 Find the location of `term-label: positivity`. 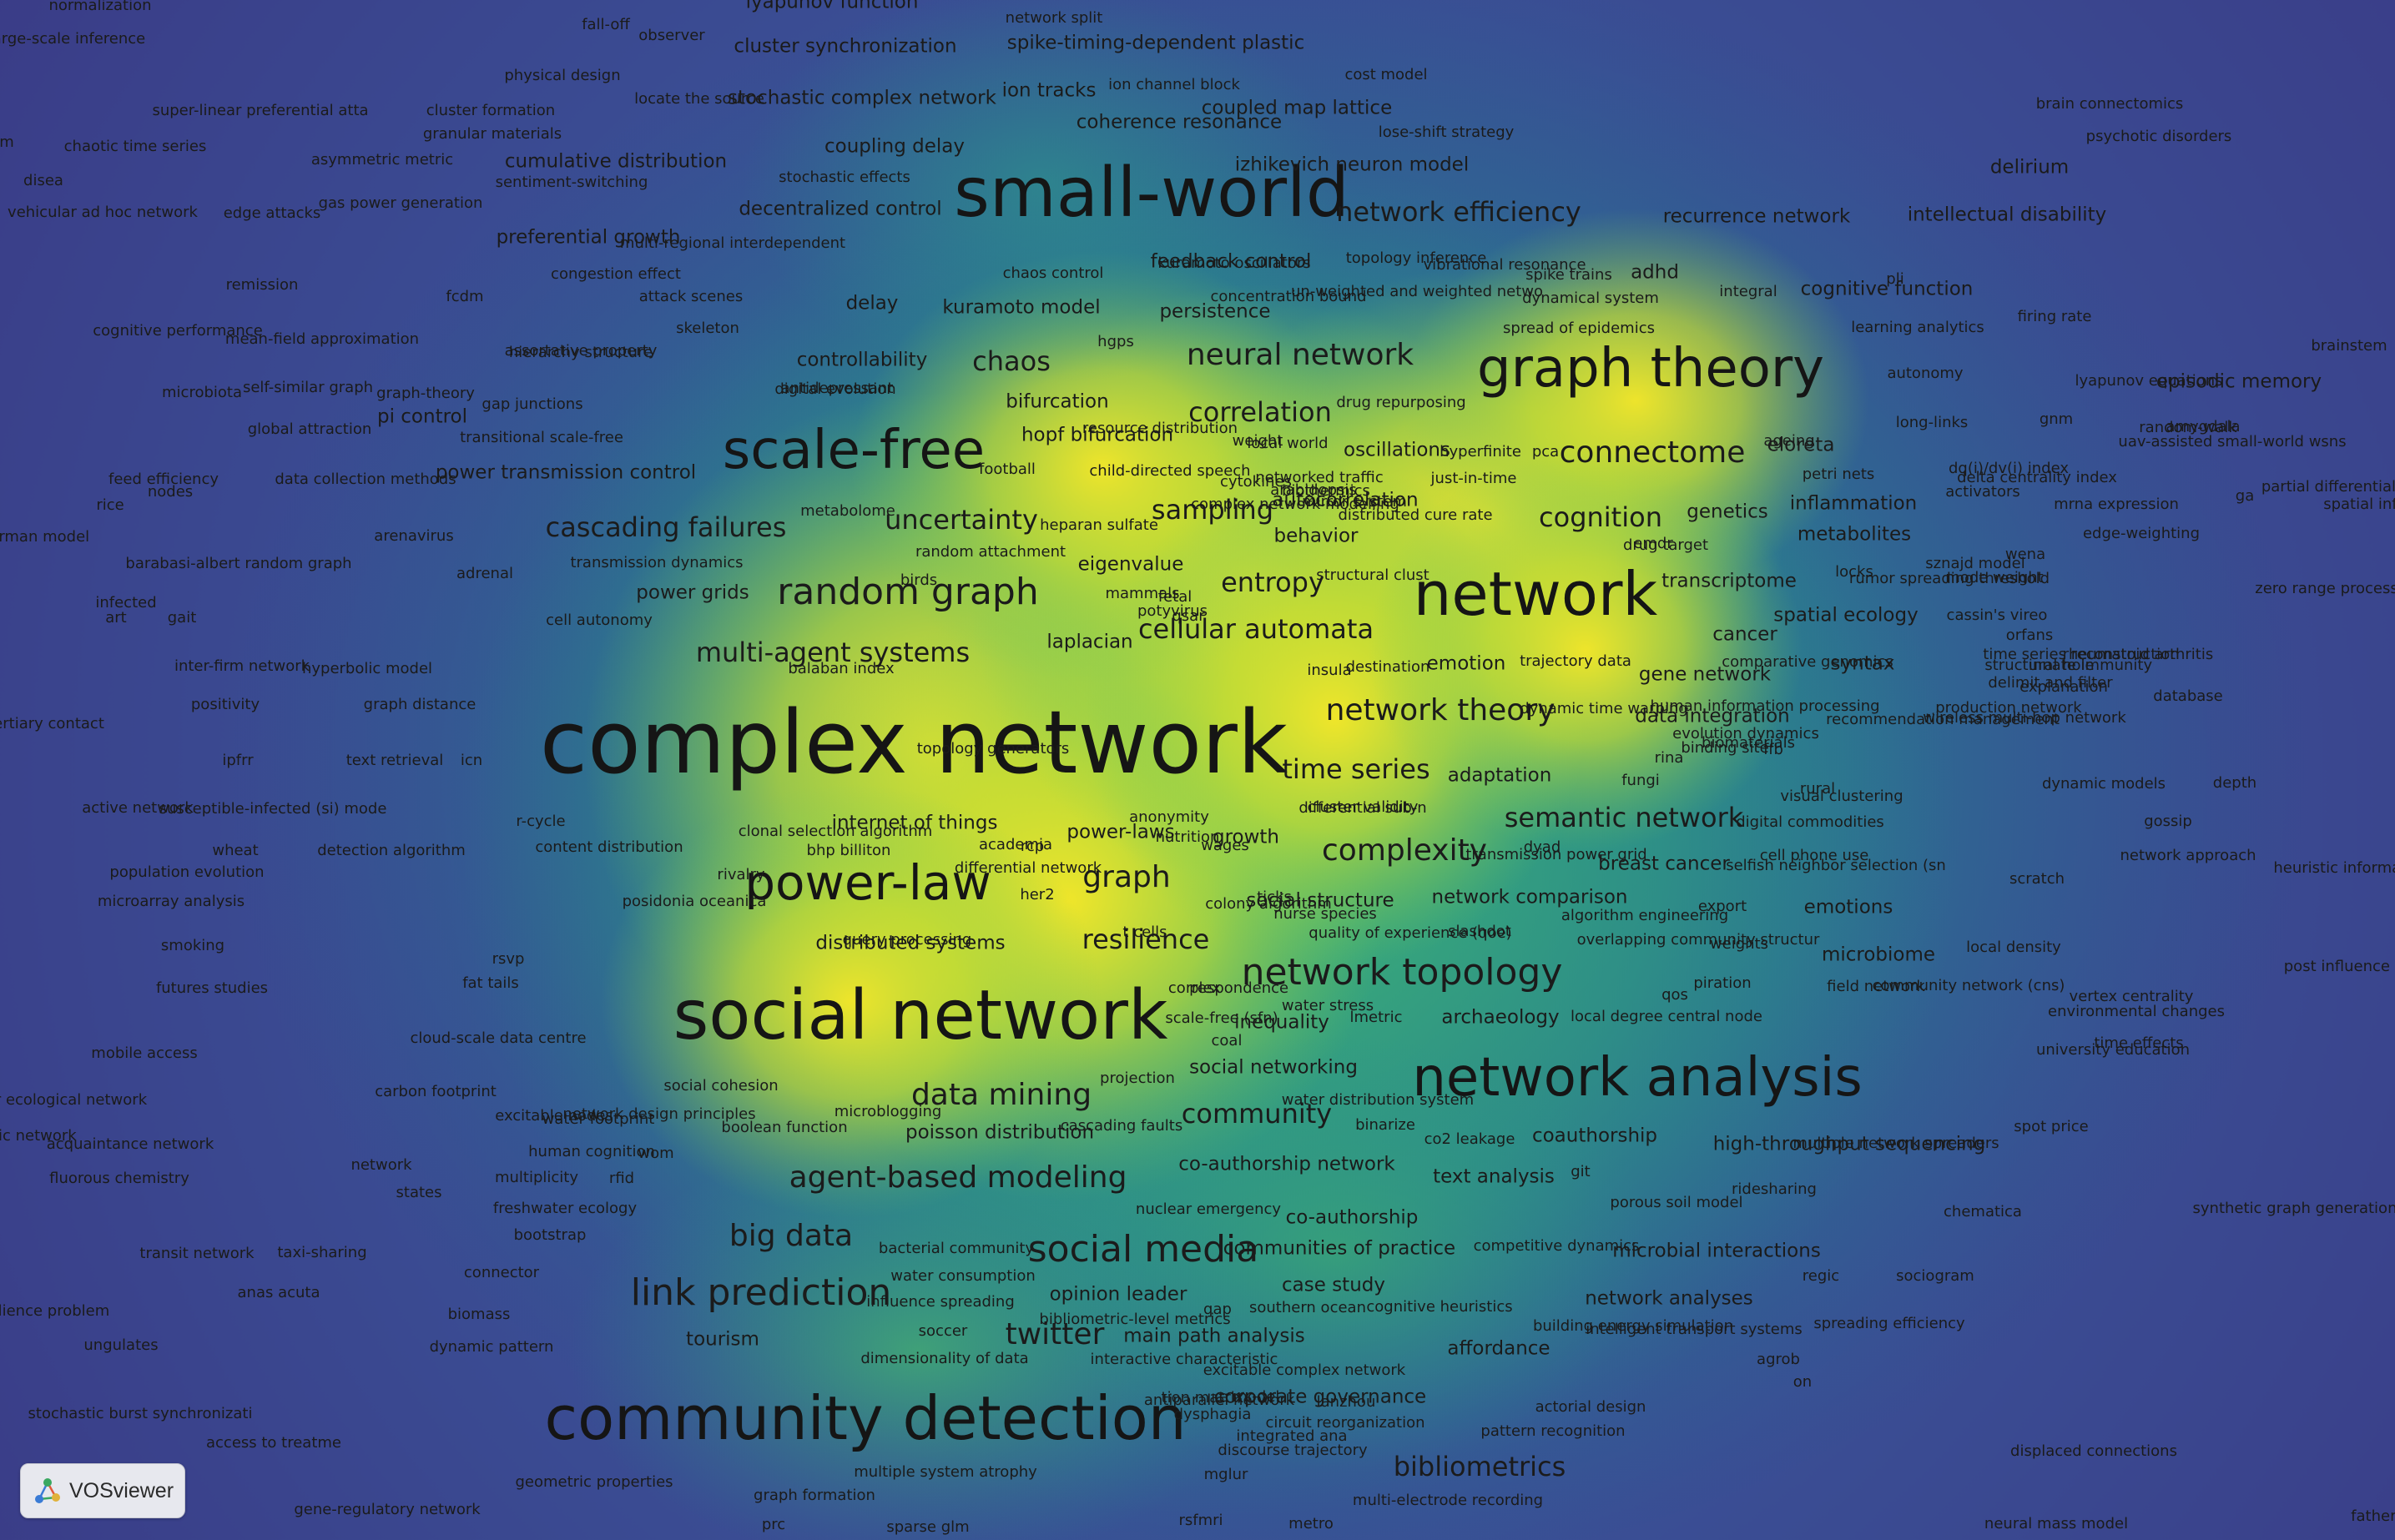

term-label: positivity is located at coordinates (225, 704).